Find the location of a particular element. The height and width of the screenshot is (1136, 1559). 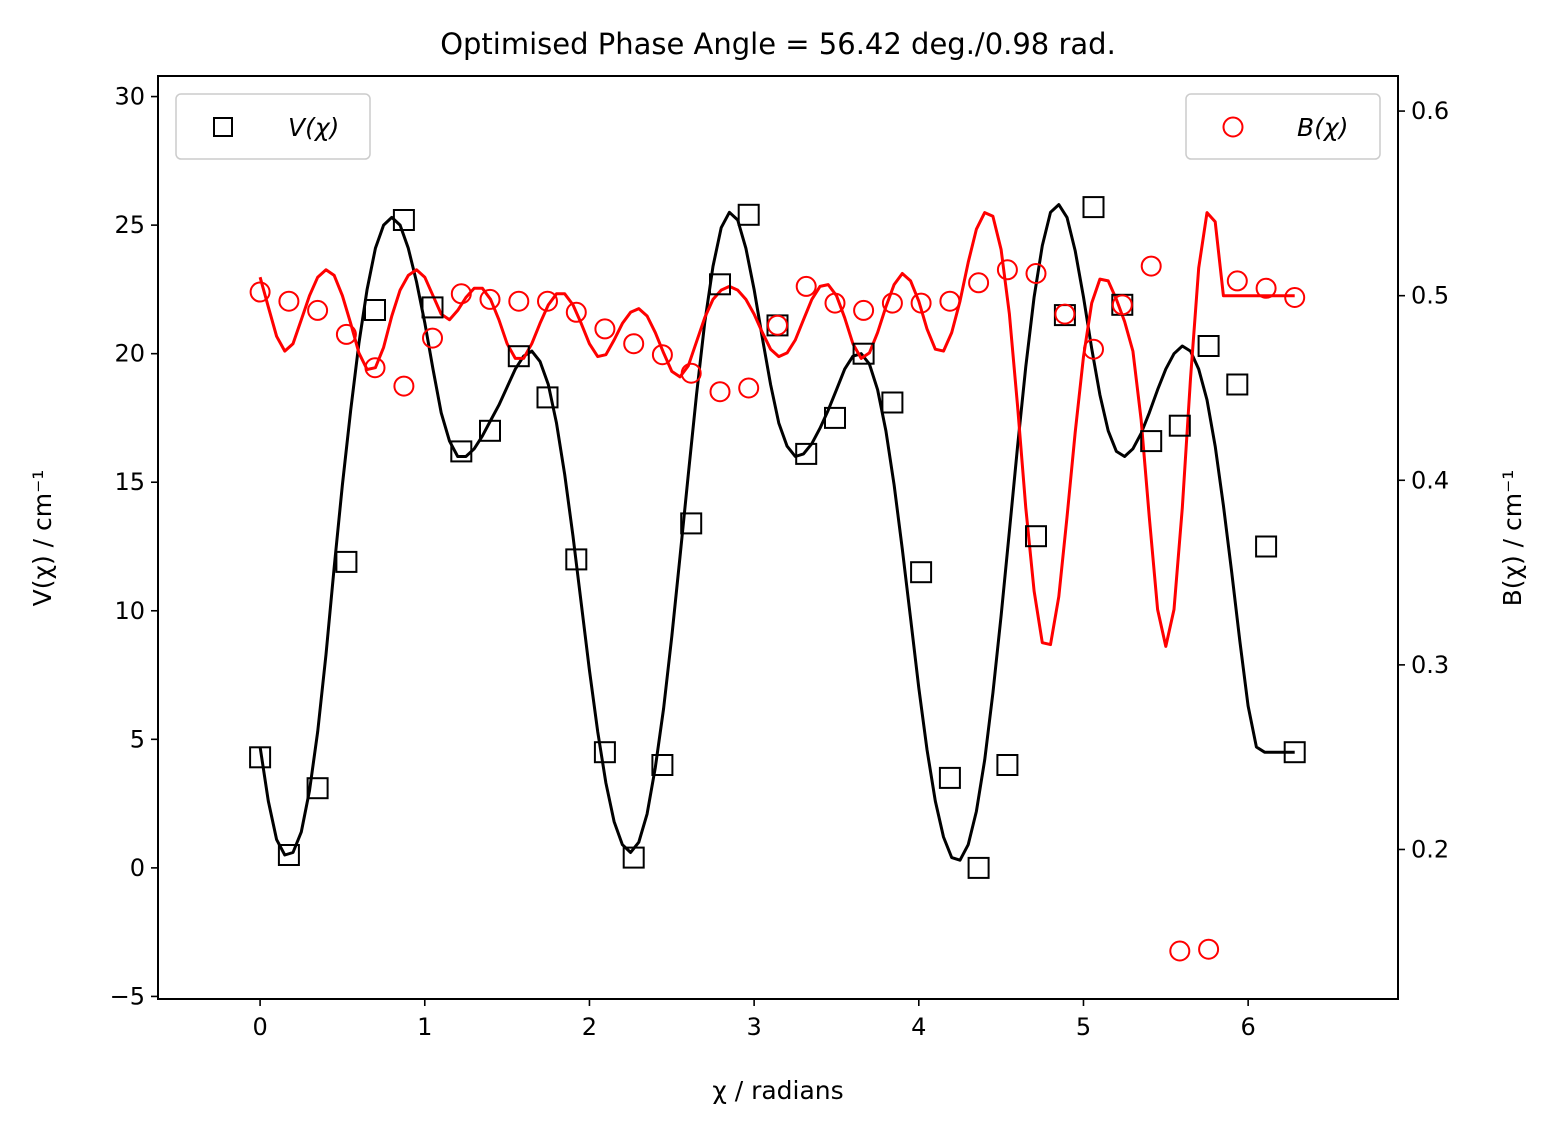

y-right-tick-label: 0.4 is located at coordinates (1430, 480).